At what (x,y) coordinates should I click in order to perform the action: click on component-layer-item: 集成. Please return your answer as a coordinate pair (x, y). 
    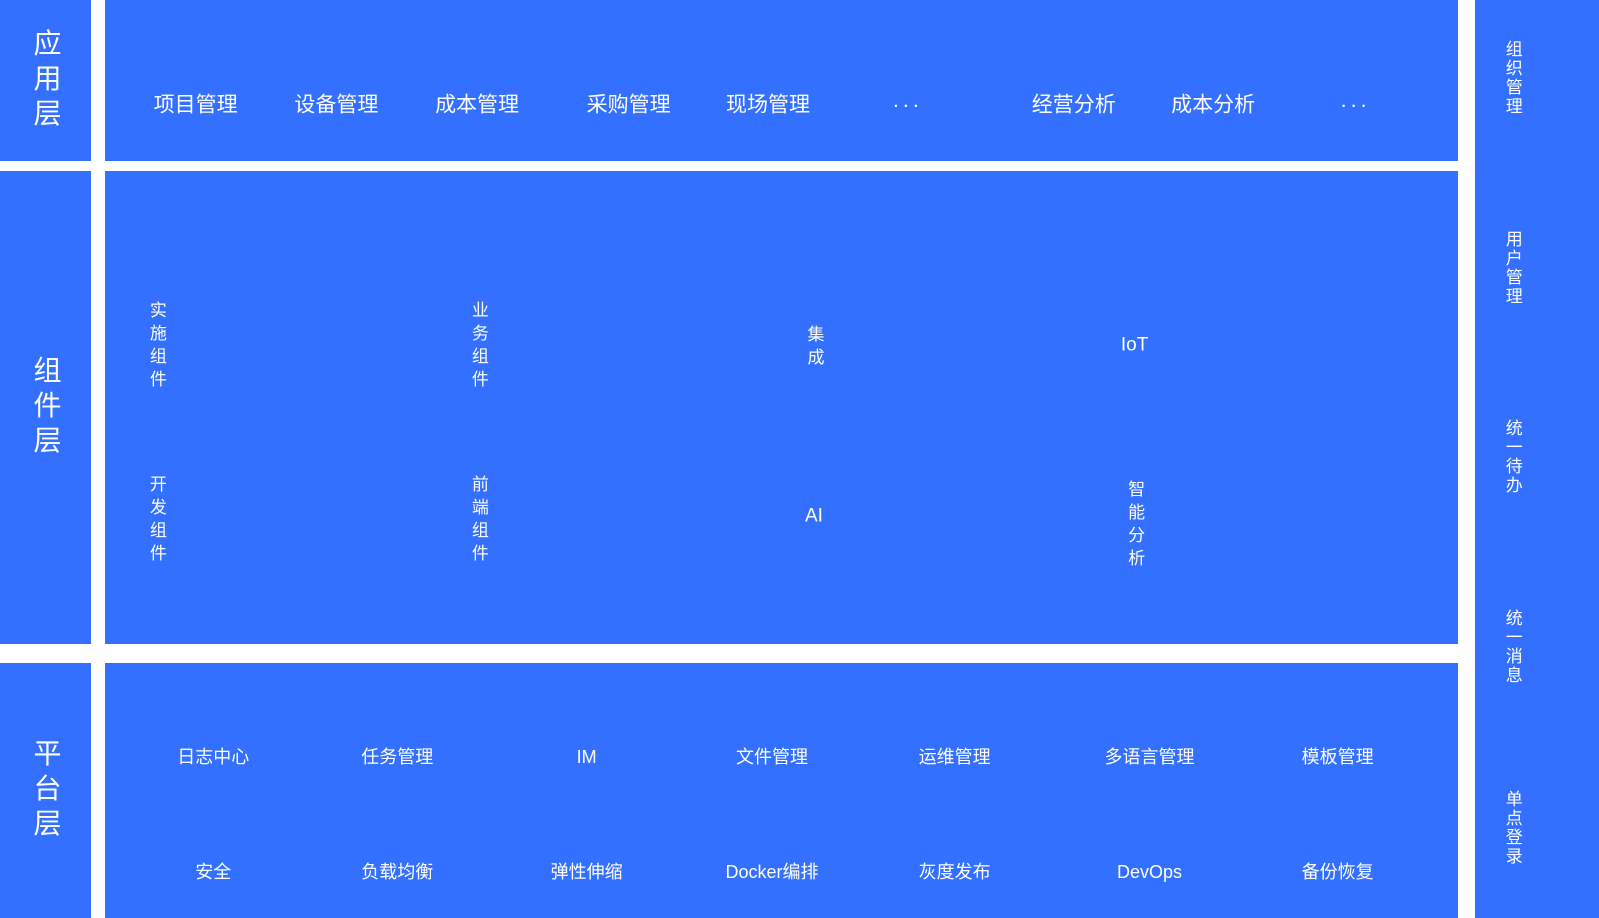
    Looking at the image, I should click on (814, 348).